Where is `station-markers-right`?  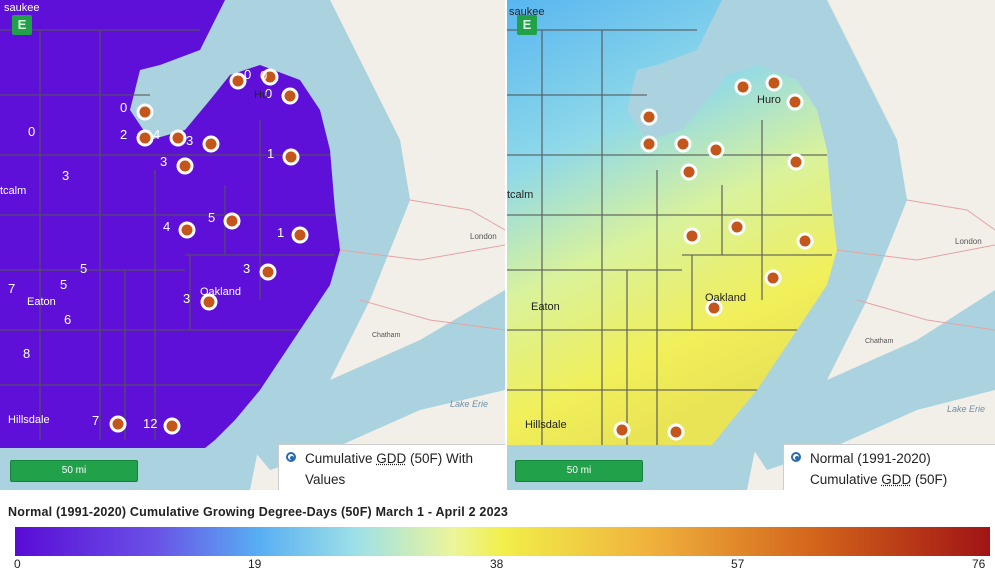 station-markers-right is located at coordinates (713, 257).